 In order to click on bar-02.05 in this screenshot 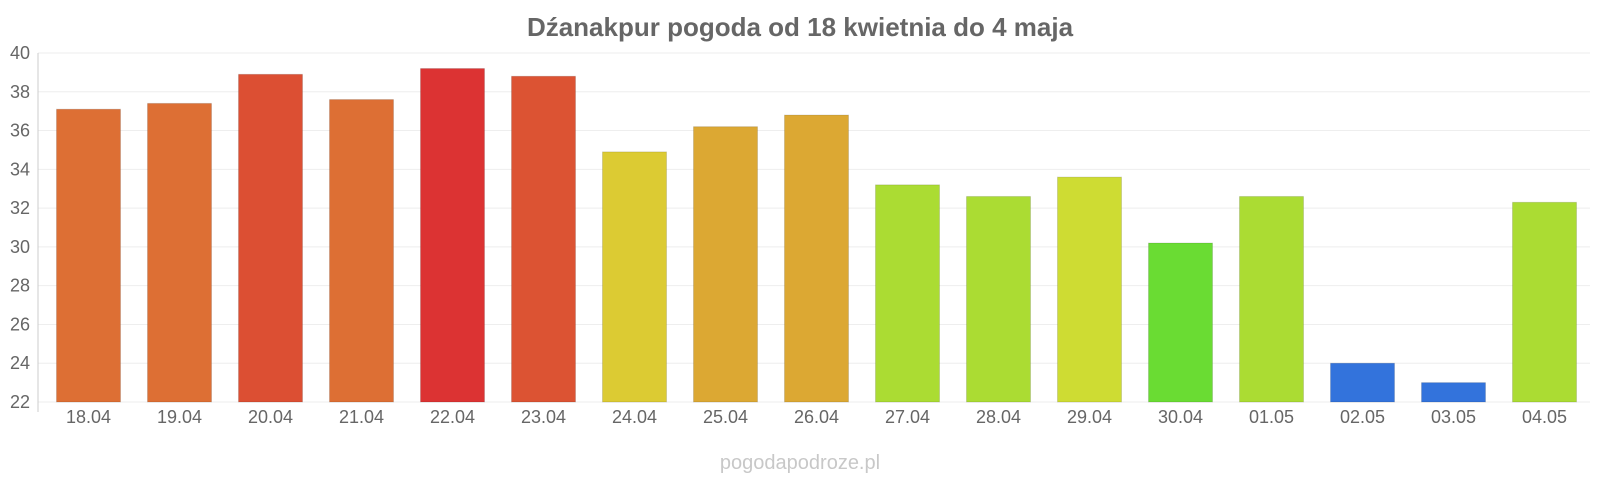, I will do `click(1362, 382)`.